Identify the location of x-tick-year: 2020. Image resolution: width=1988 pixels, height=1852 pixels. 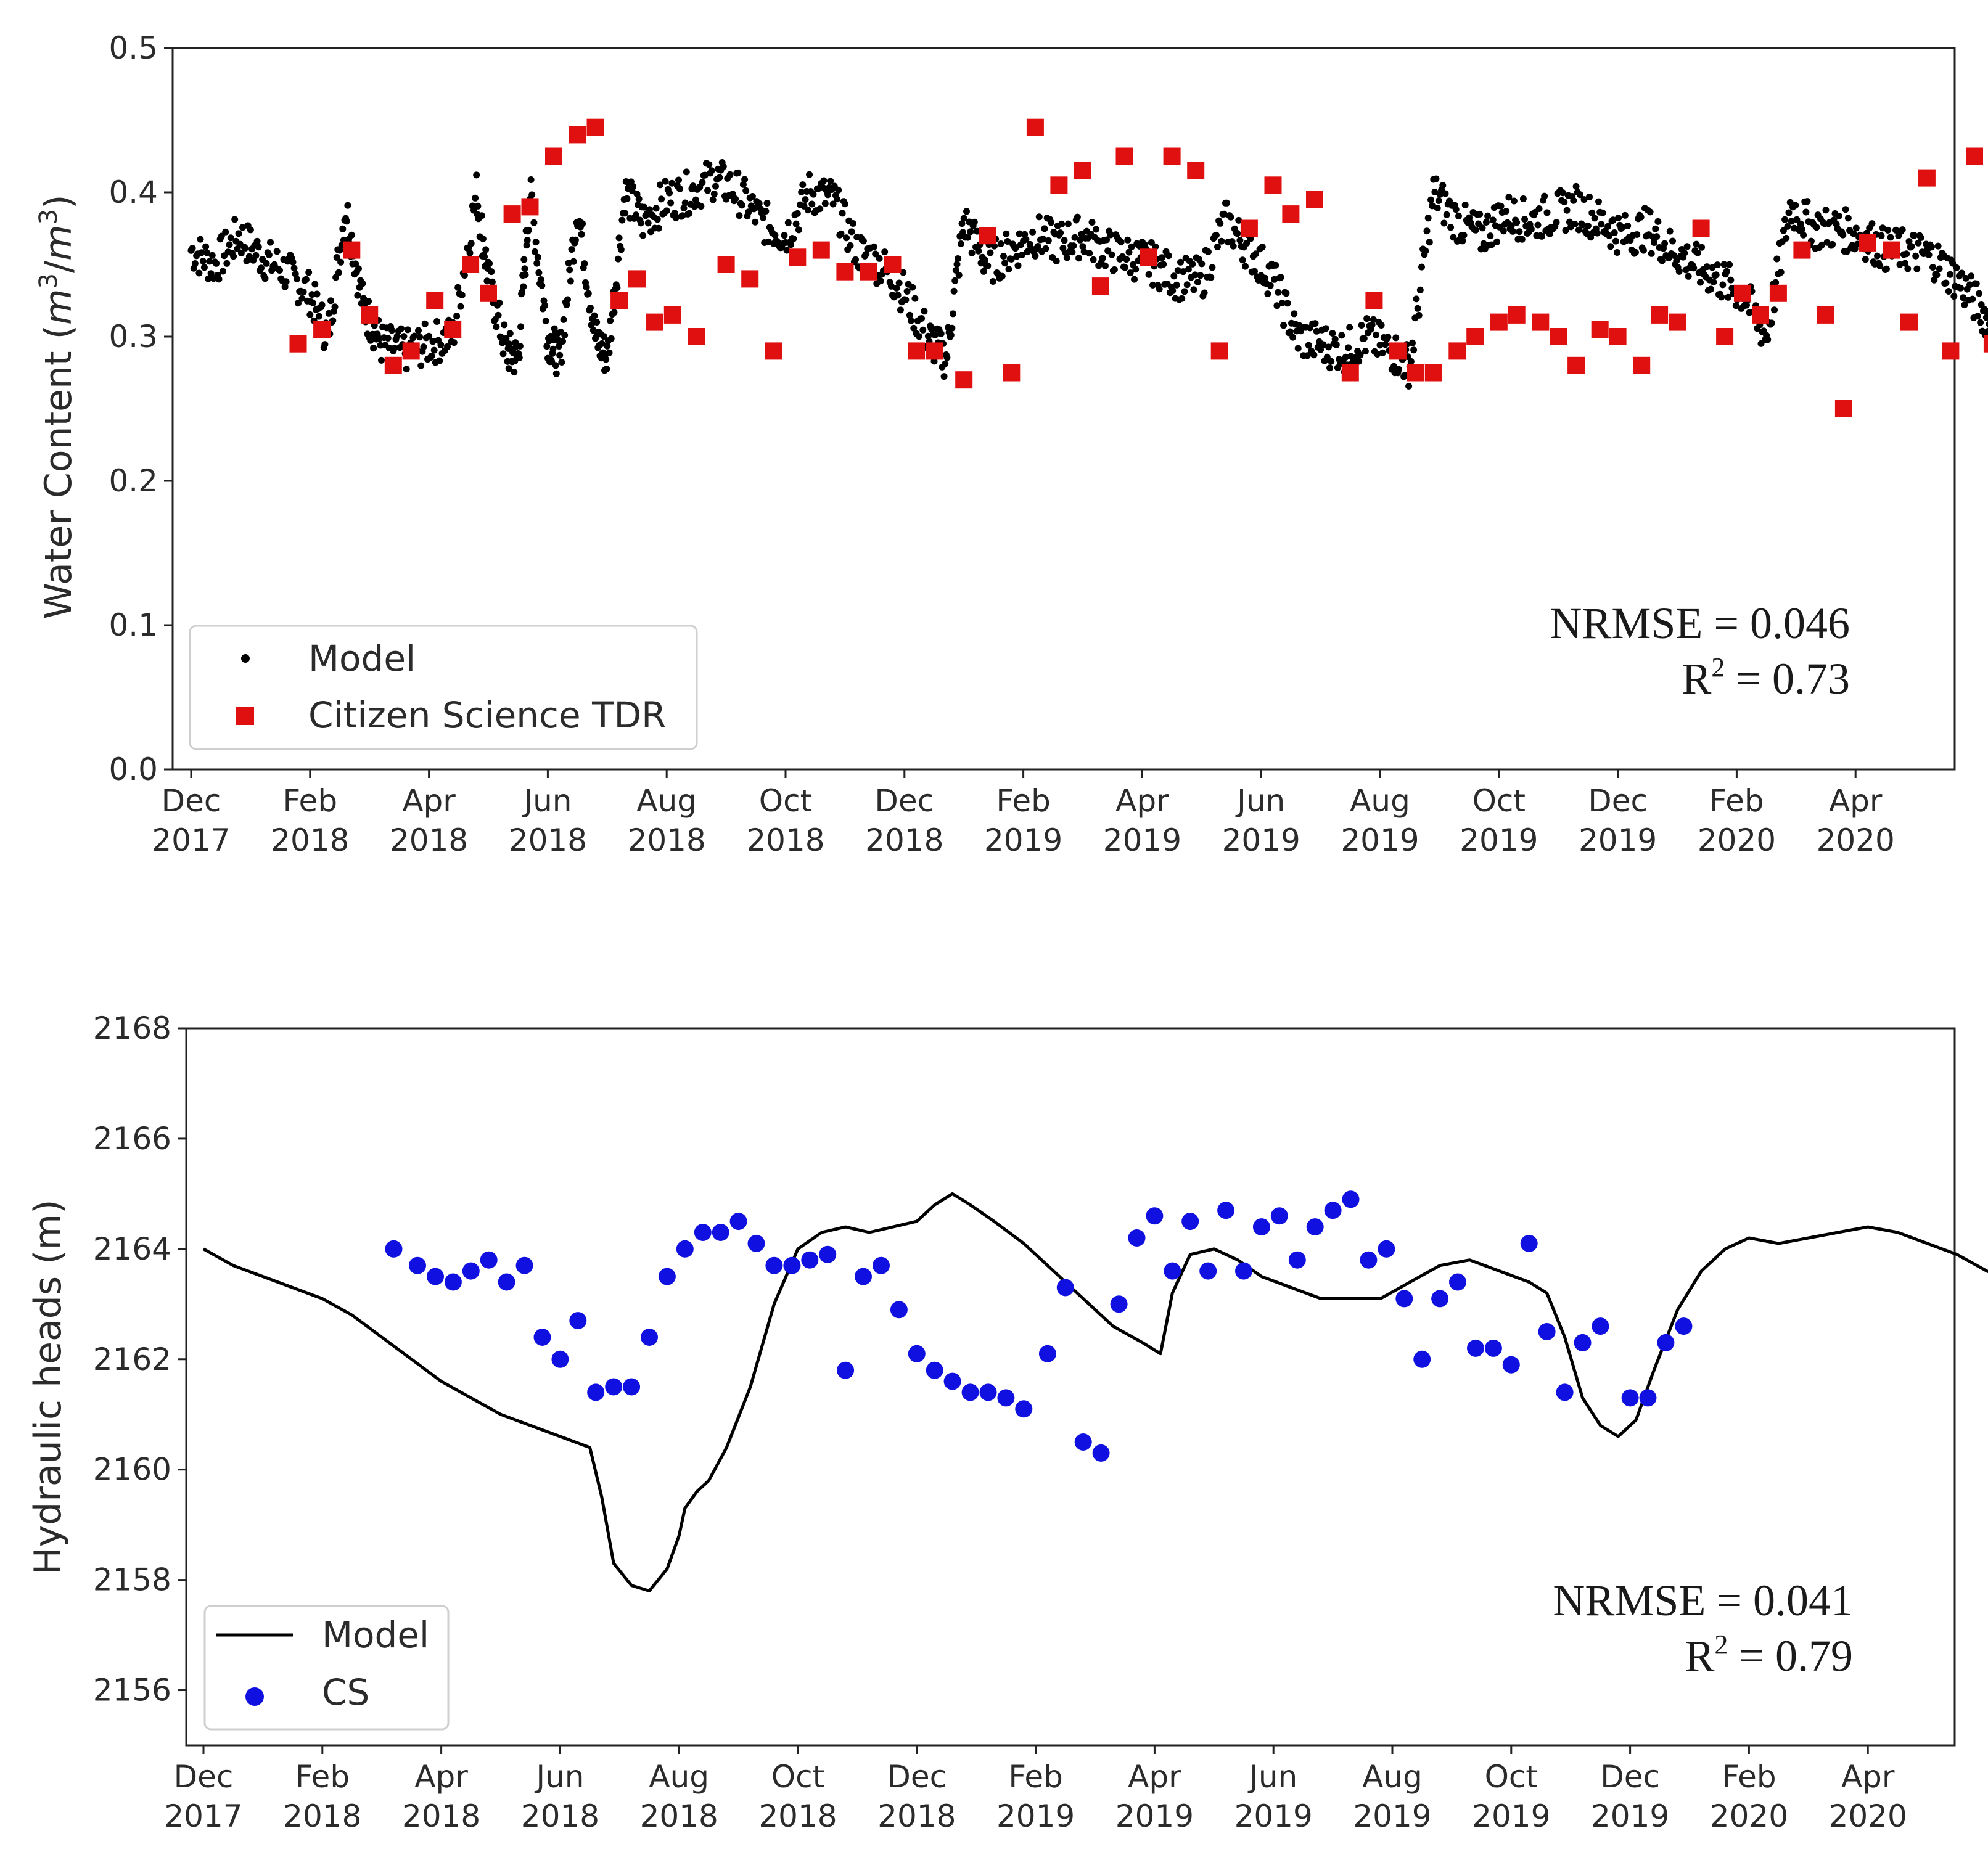
(1856, 840).